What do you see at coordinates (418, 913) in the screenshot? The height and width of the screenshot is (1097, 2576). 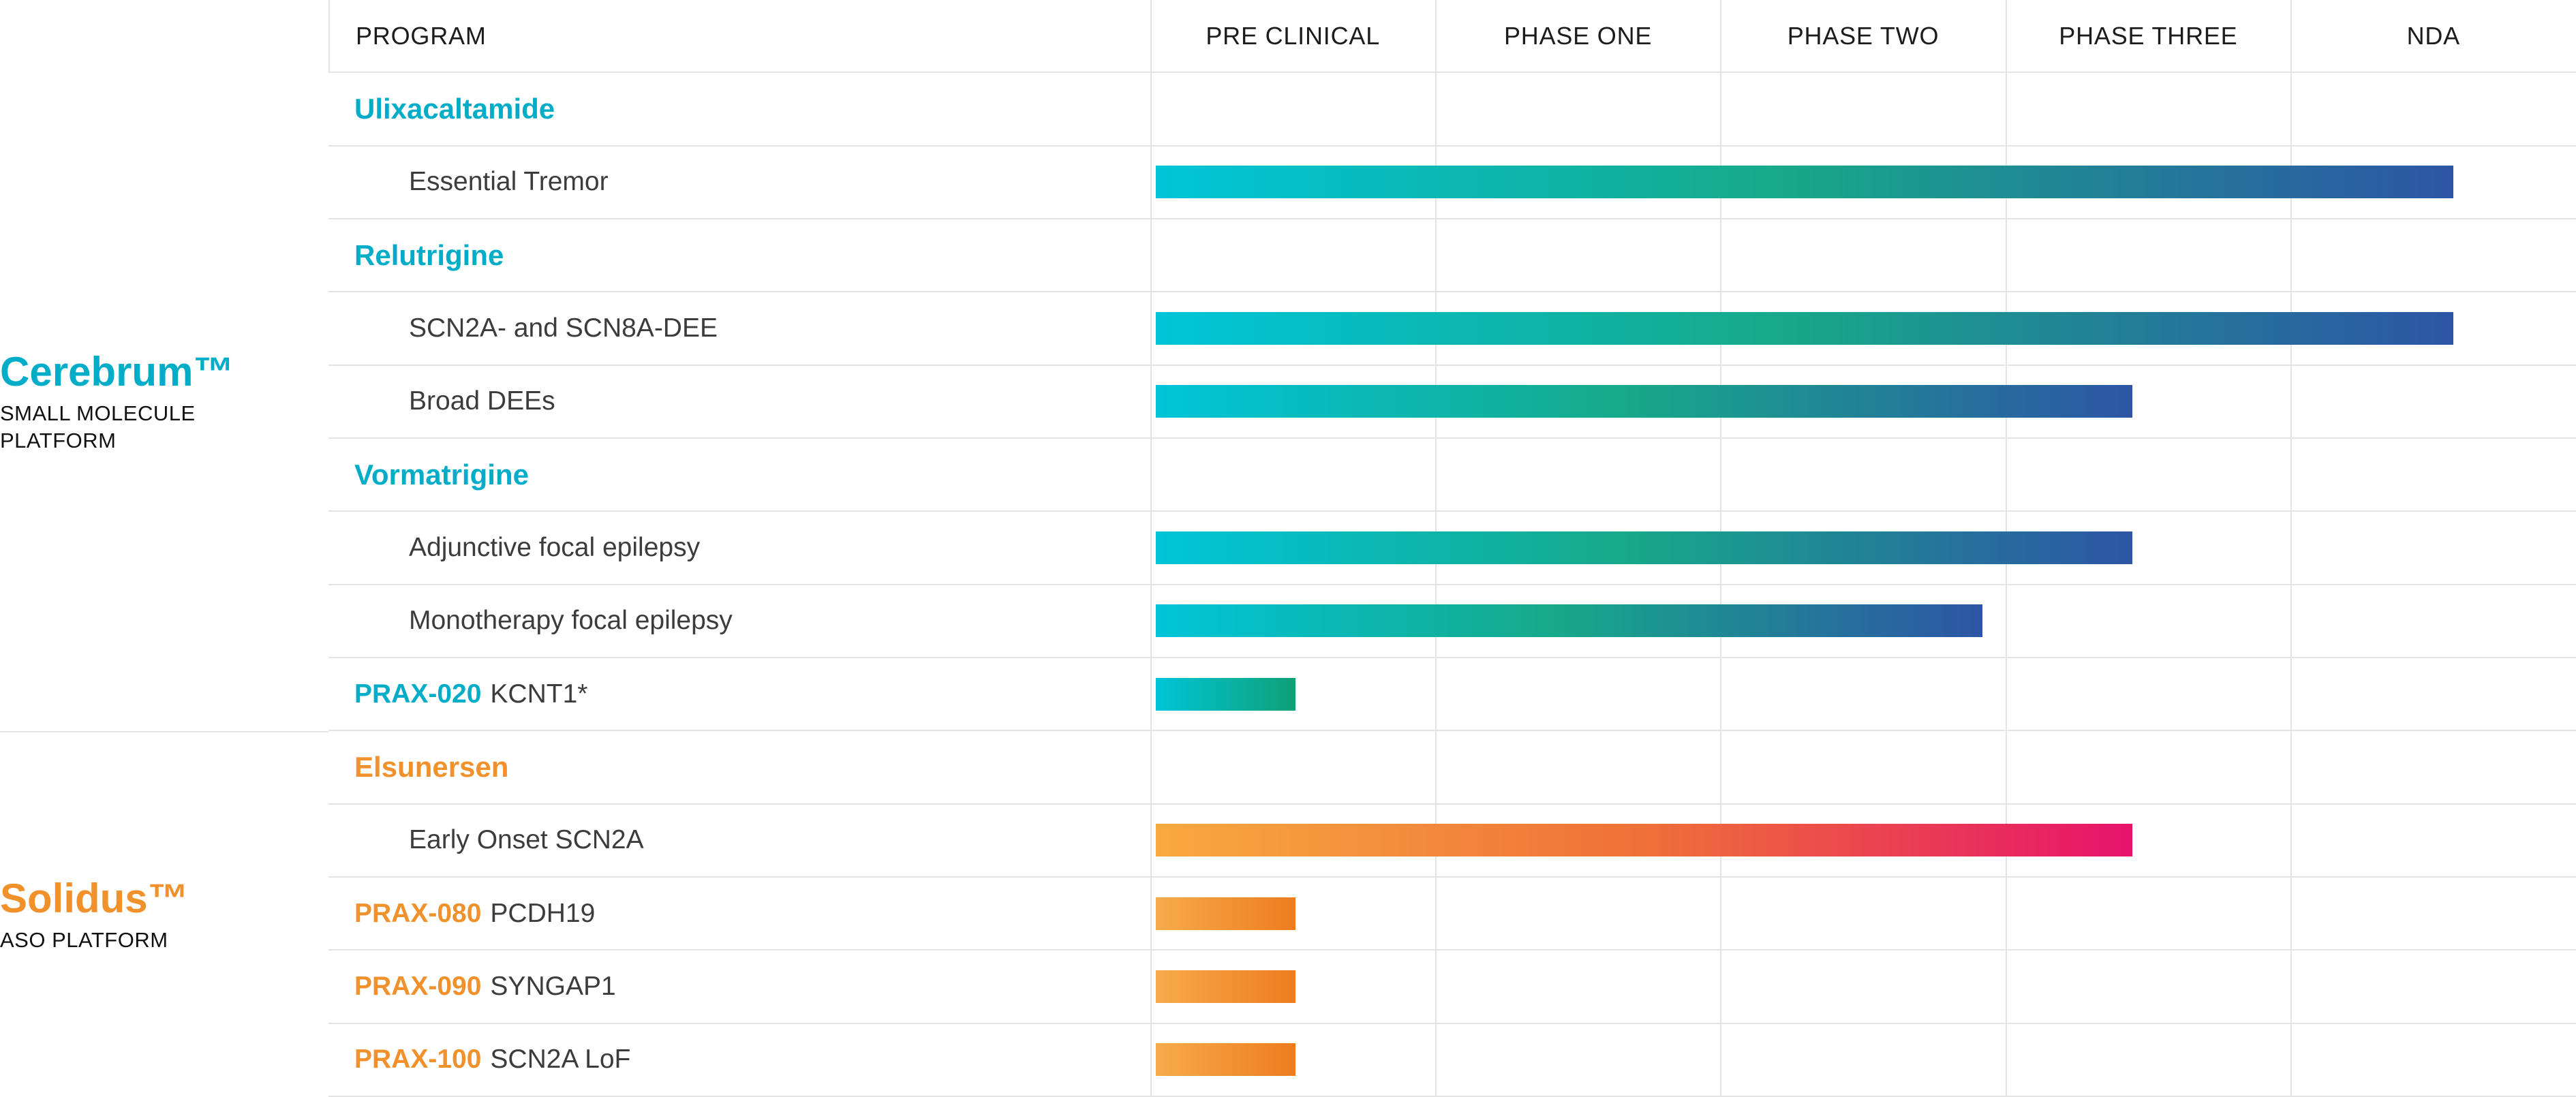 I see `prax-code: PRAX-080` at bounding box center [418, 913].